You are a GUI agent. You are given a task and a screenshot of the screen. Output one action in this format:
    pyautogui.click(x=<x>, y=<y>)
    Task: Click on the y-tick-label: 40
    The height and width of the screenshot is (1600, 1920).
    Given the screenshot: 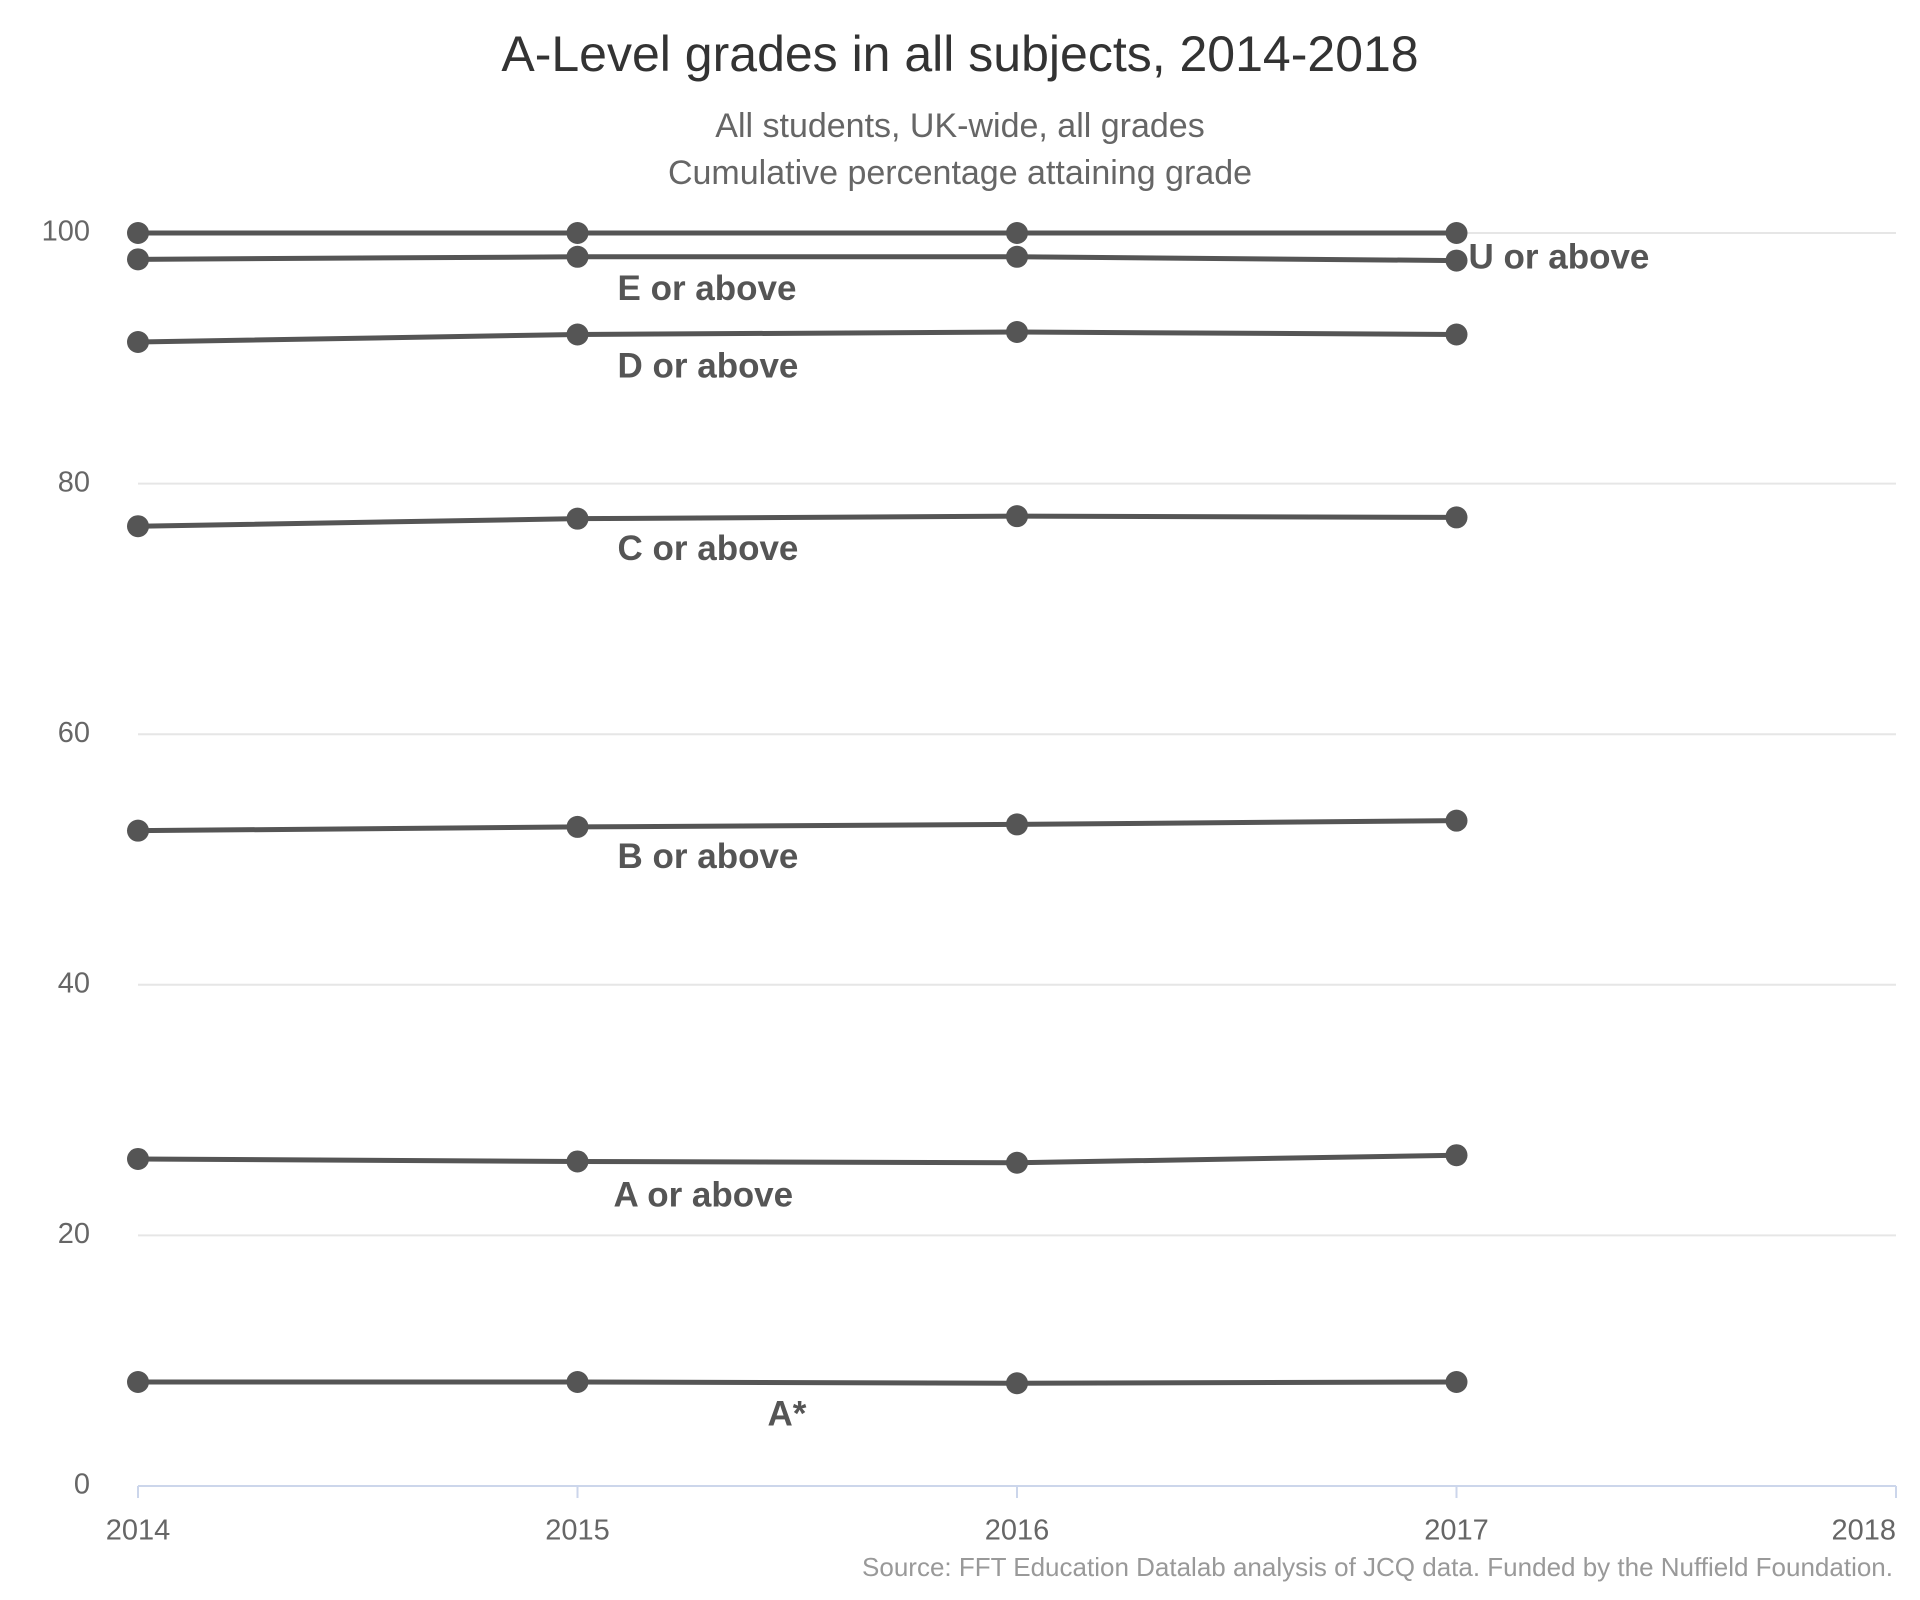 What is the action you would take?
    pyautogui.click(x=74, y=983)
    